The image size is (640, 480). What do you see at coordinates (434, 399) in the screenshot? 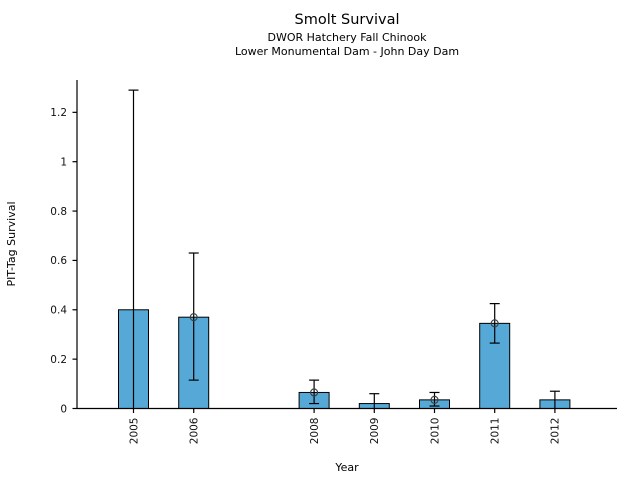
I see `point-marker-2010` at bounding box center [434, 399].